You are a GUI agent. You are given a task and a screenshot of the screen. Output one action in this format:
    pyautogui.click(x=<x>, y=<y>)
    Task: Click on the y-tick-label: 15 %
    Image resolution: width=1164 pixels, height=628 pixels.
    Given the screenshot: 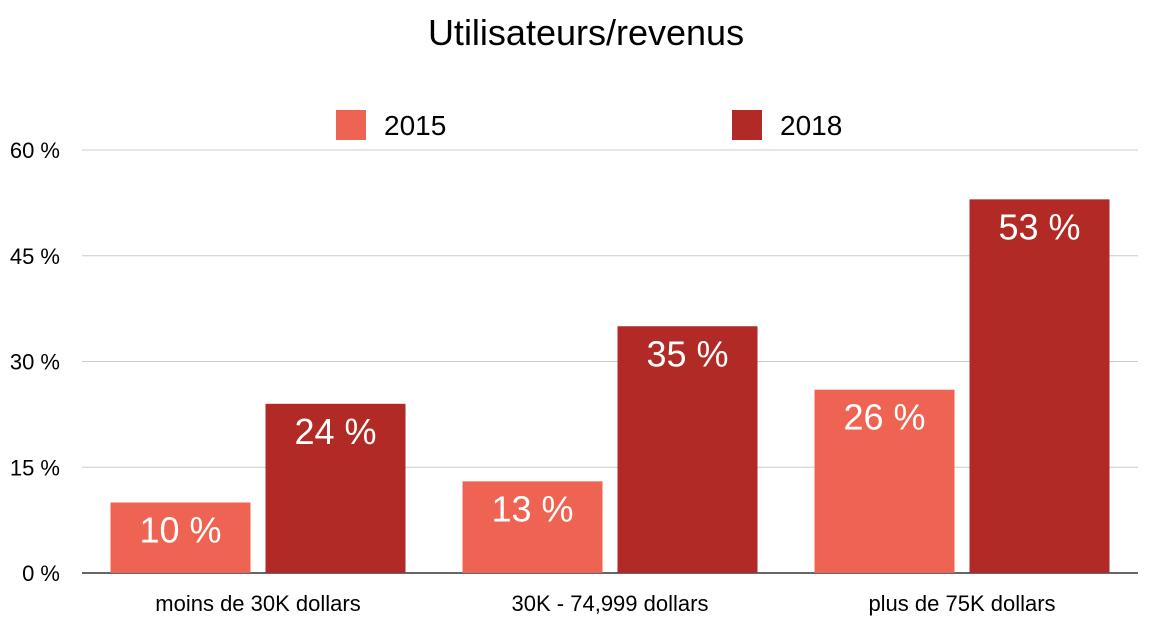 What is the action you would take?
    pyautogui.click(x=35, y=467)
    